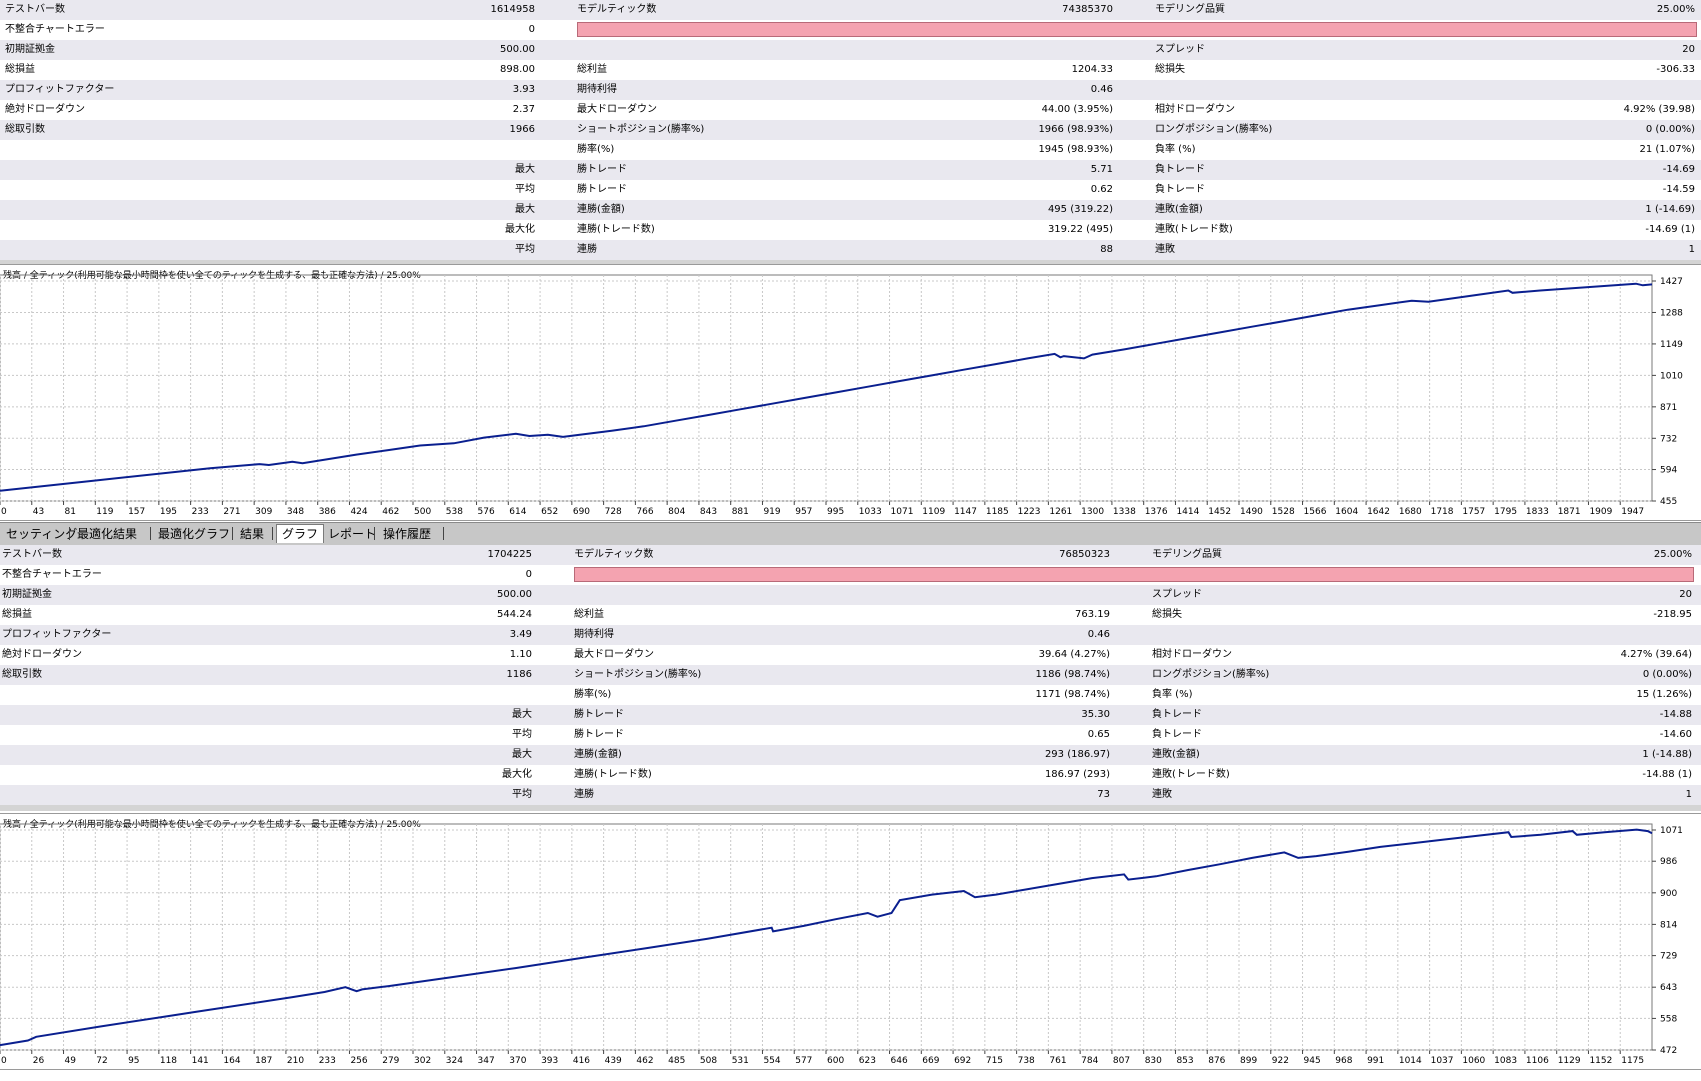  What do you see at coordinates (850, 170) in the screenshot?
I see `stats-row: 最大 勝トレード 5.71 負トレード -14.69` at bounding box center [850, 170].